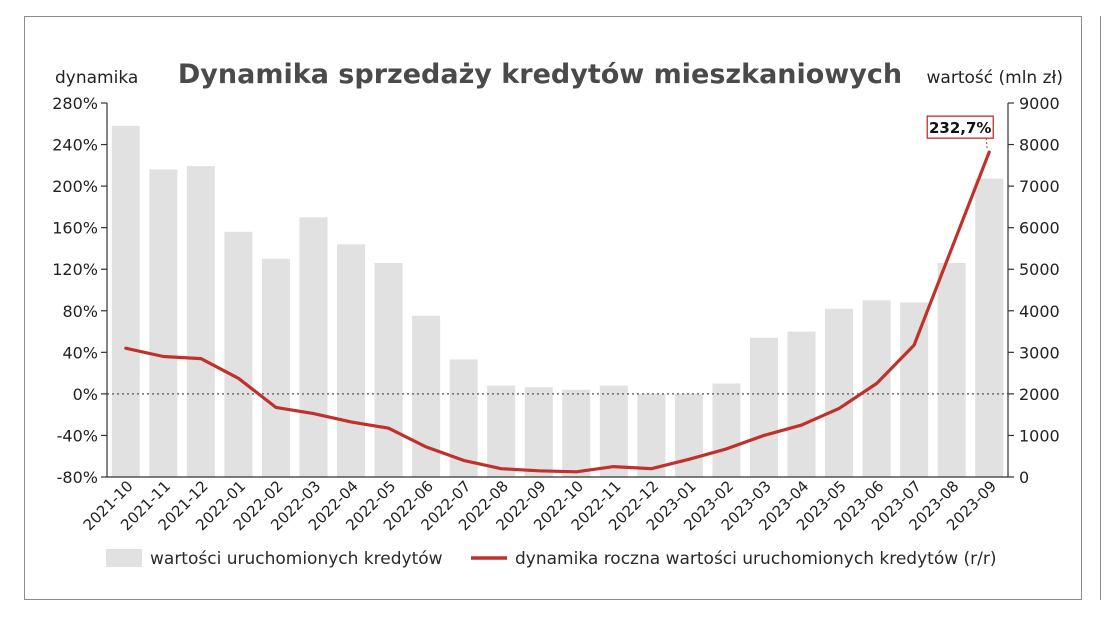 This screenshot has height=622, width=1106. I want to click on left-tick-label: 240%, so click(75, 145).